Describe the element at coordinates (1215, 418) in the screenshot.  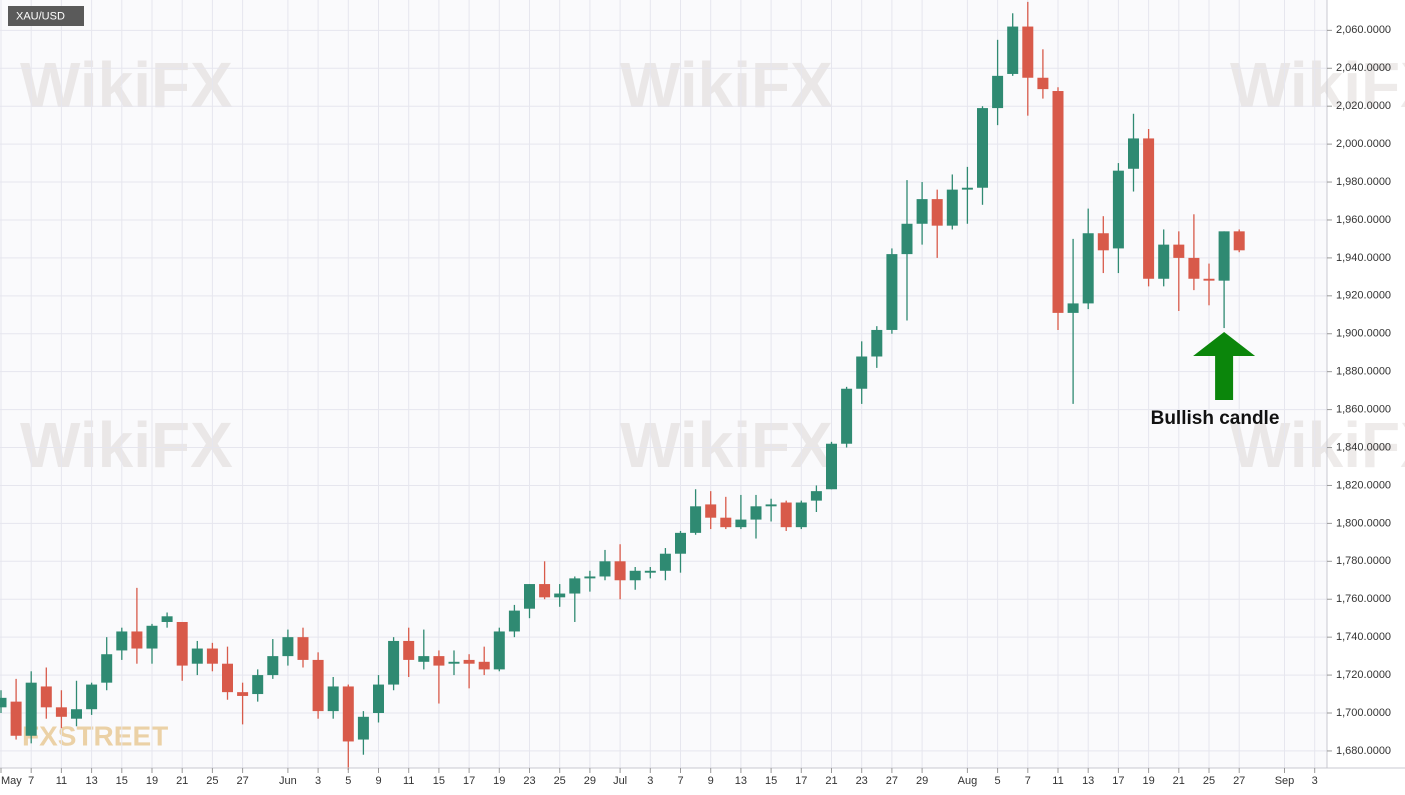
I see `annotation: Bullish candle` at that location.